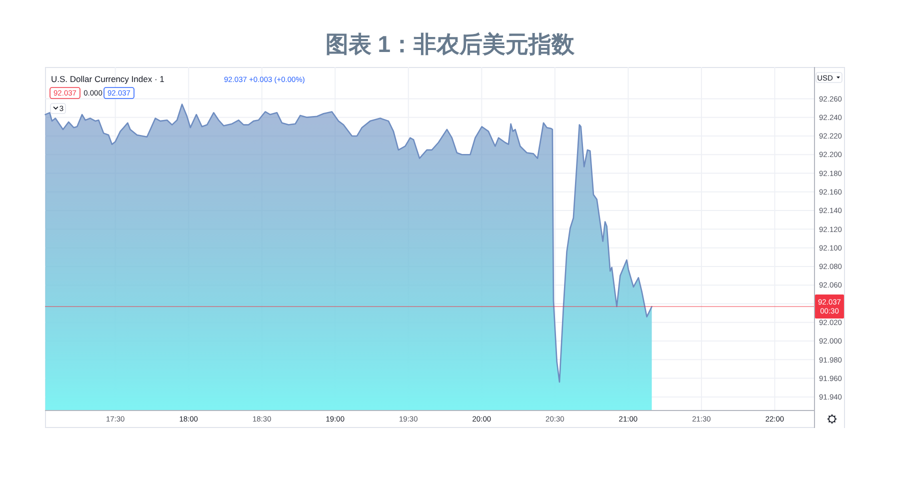 The width and height of the screenshot is (900, 485). What do you see at coordinates (108, 79) in the screenshot?
I see `text: U.S. Dollar Currency Index · 1` at bounding box center [108, 79].